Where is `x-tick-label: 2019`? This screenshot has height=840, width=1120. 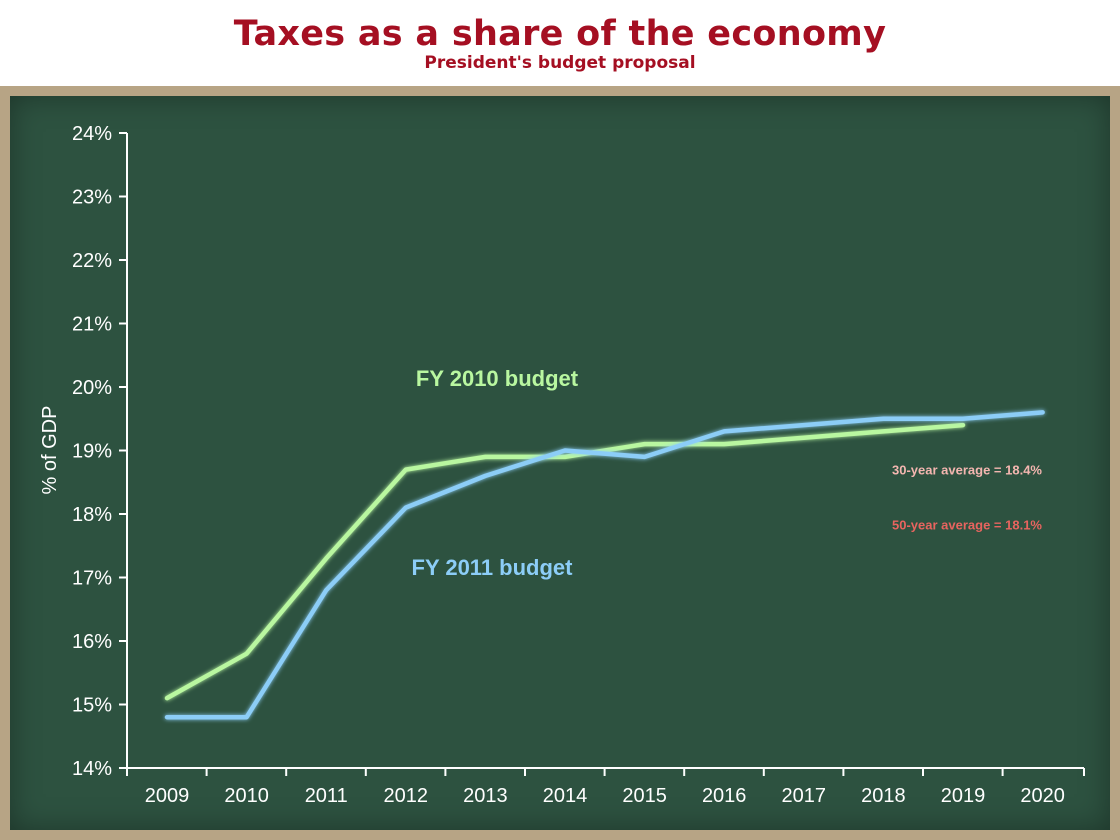
x-tick-label: 2019 is located at coordinates (963, 796).